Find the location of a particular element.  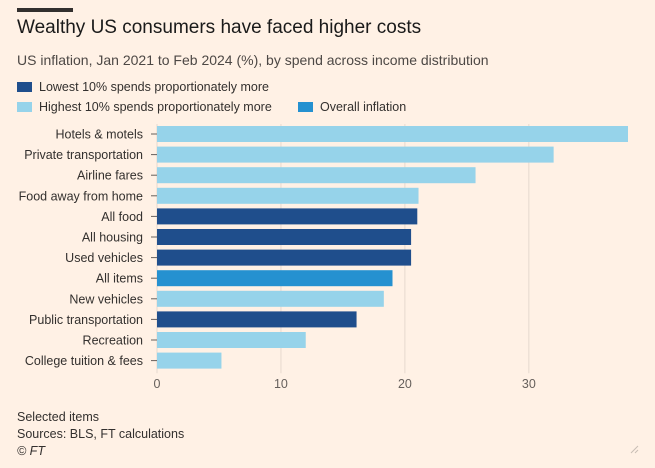

legend-swatch-lowest is located at coordinates (24, 87).